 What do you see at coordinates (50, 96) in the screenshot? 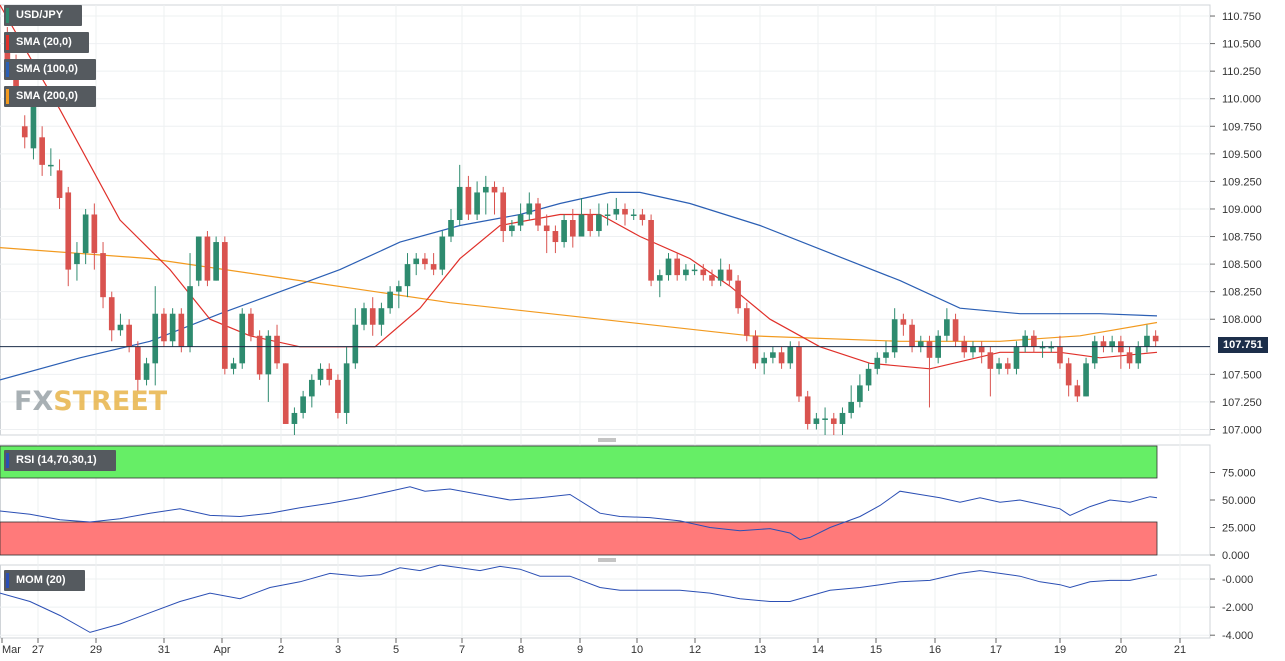
I see `sma200-label: SMA (200,0)` at bounding box center [50, 96].